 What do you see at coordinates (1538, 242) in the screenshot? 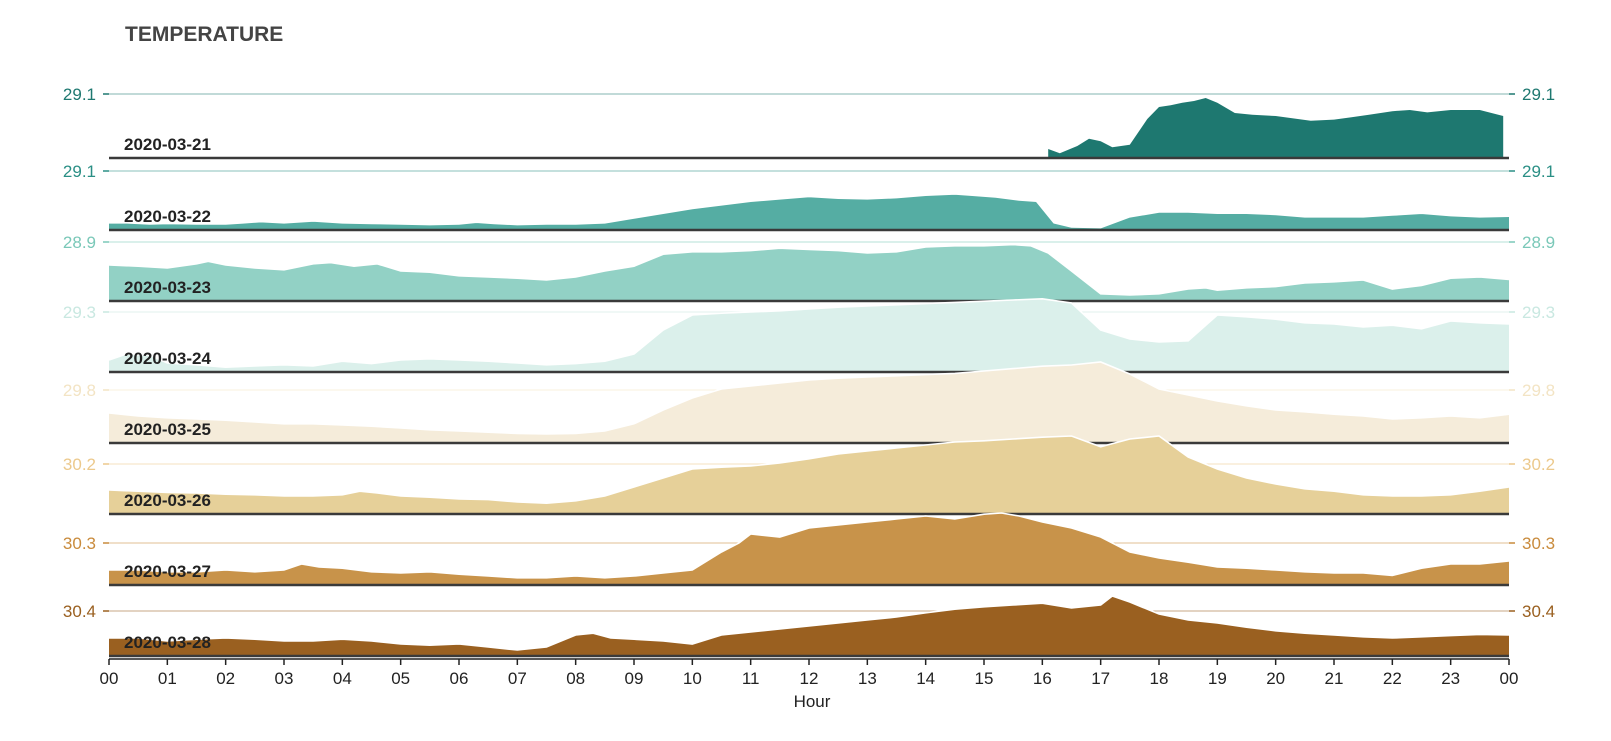
I see `ytick-label-right-2020-03-23: 28.9` at bounding box center [1538, 242].